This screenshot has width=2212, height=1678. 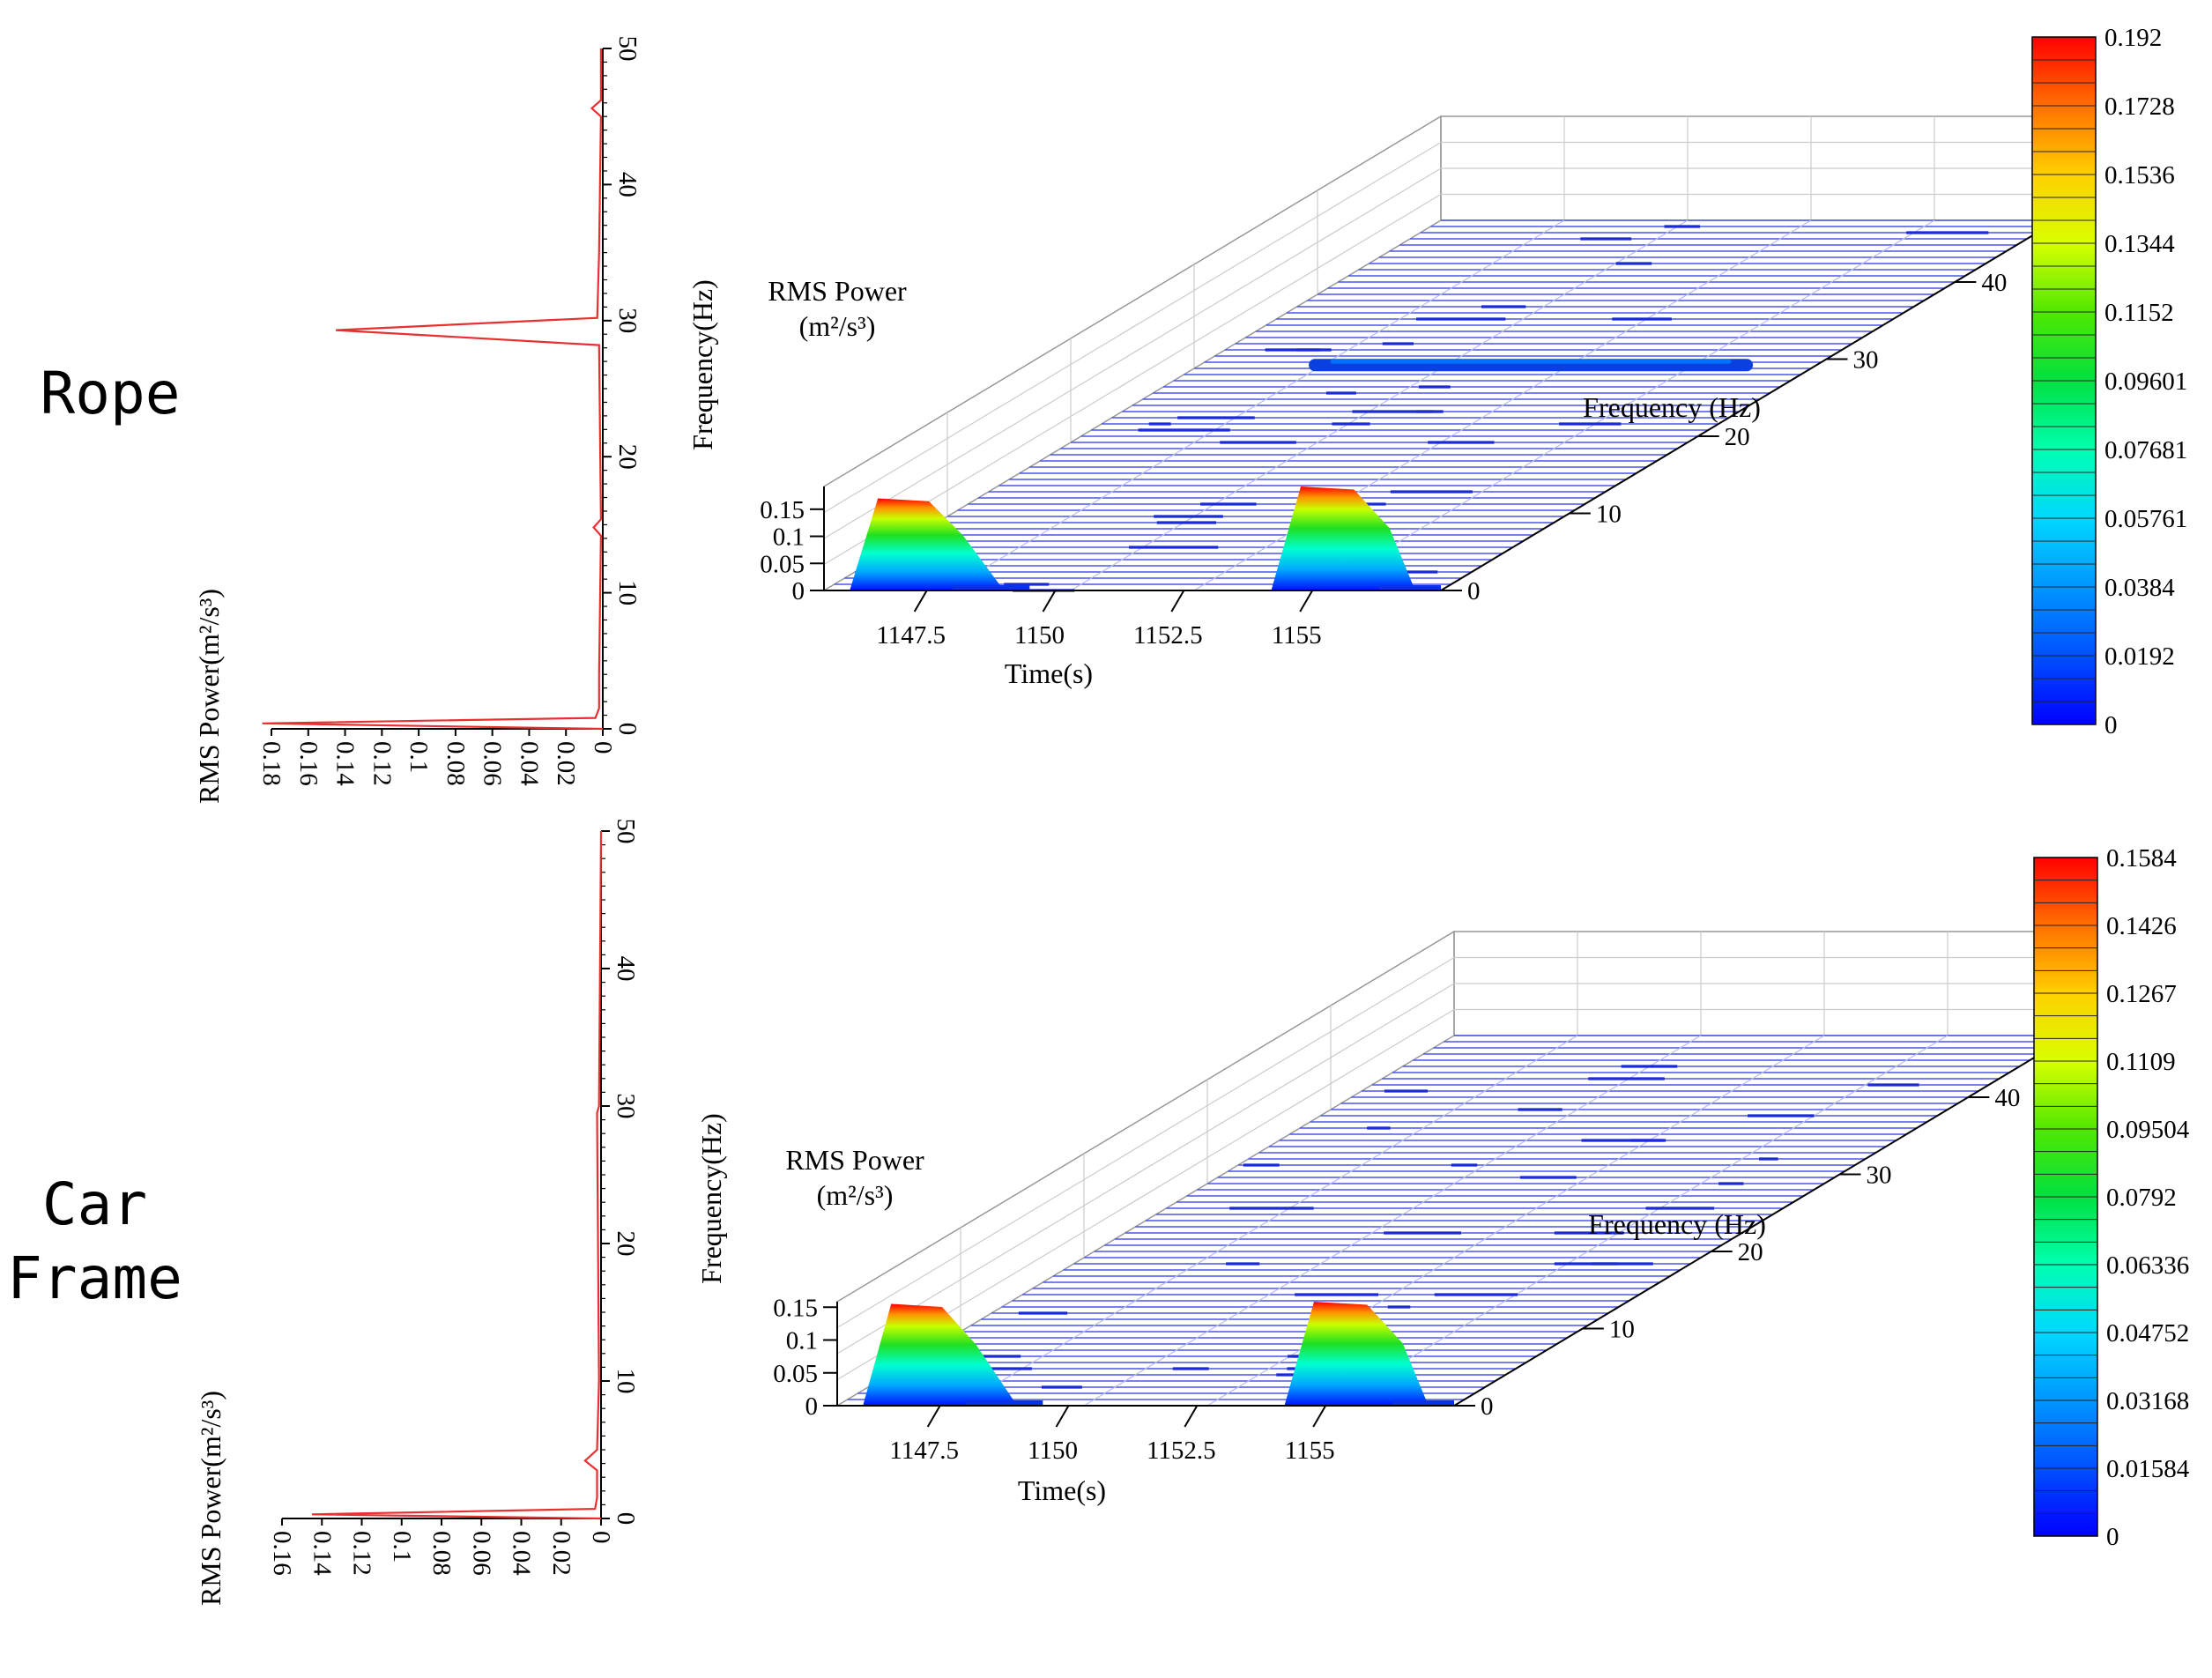 I want to click on rope-colorbar-tick-label: 0.0384, so click(x=2139, y=588).